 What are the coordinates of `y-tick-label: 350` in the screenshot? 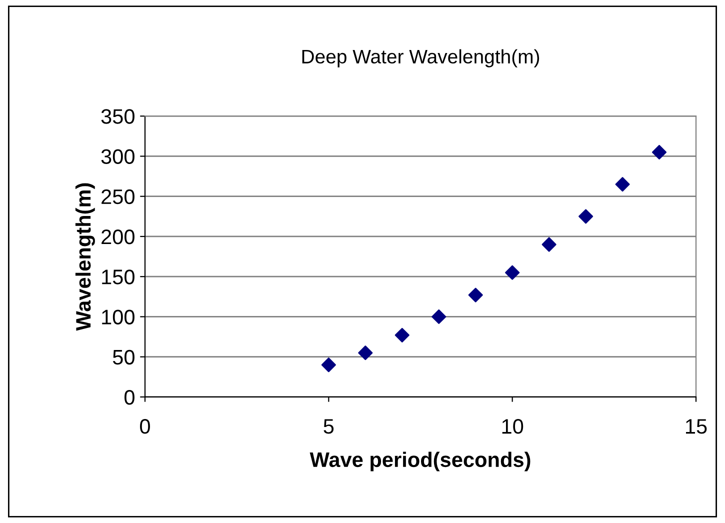 It's located at (117, 116).